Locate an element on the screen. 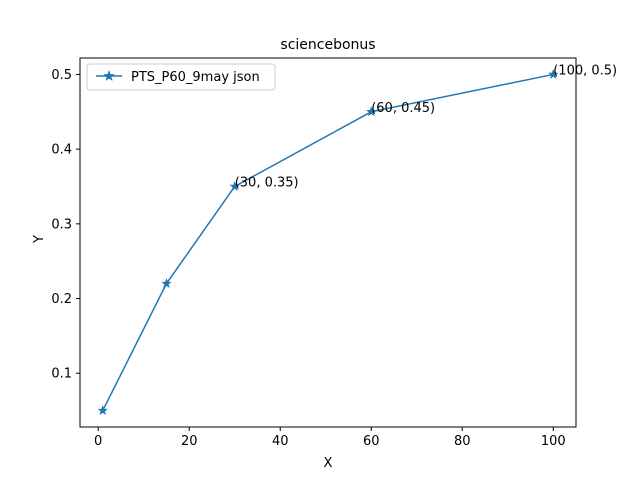 Image resolution: width=640 pixels, height=480 pixels. y-tick-label: 0.4 is located at coordinates (61, 150).